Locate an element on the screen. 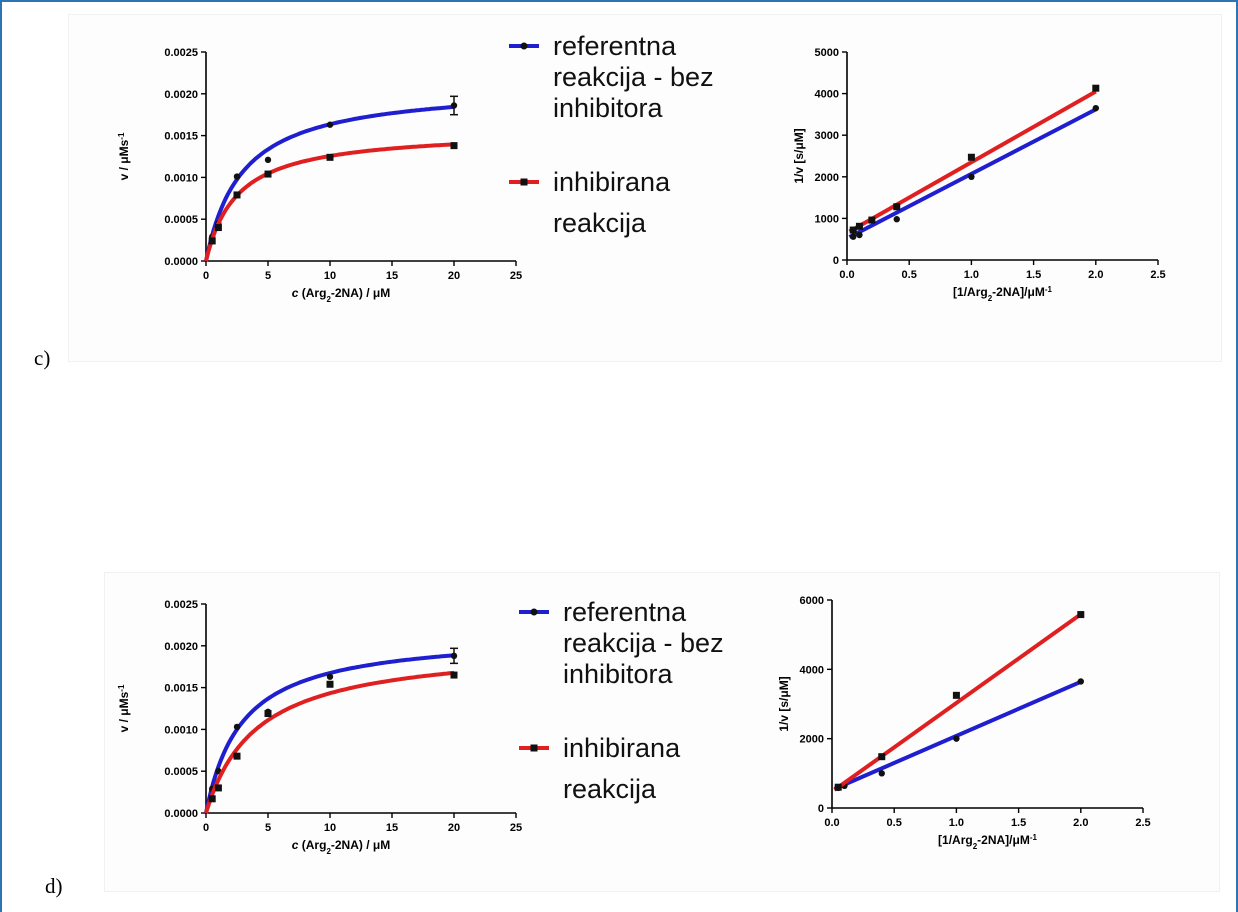 This screenshot has height=912, width=1238. legend-label-line: inhibirana is located at coordinates (622, 748).